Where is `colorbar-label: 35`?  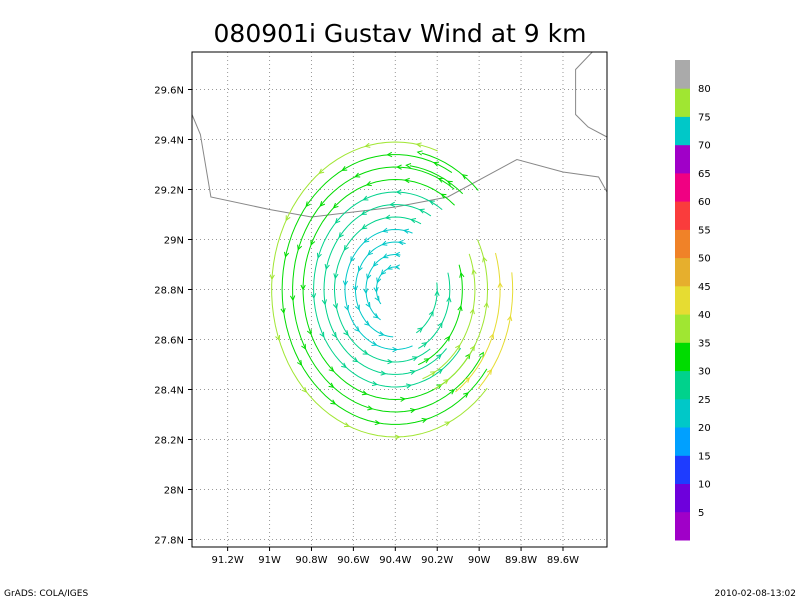 colorbar-label: 35 is located at coordinates (704, 343).